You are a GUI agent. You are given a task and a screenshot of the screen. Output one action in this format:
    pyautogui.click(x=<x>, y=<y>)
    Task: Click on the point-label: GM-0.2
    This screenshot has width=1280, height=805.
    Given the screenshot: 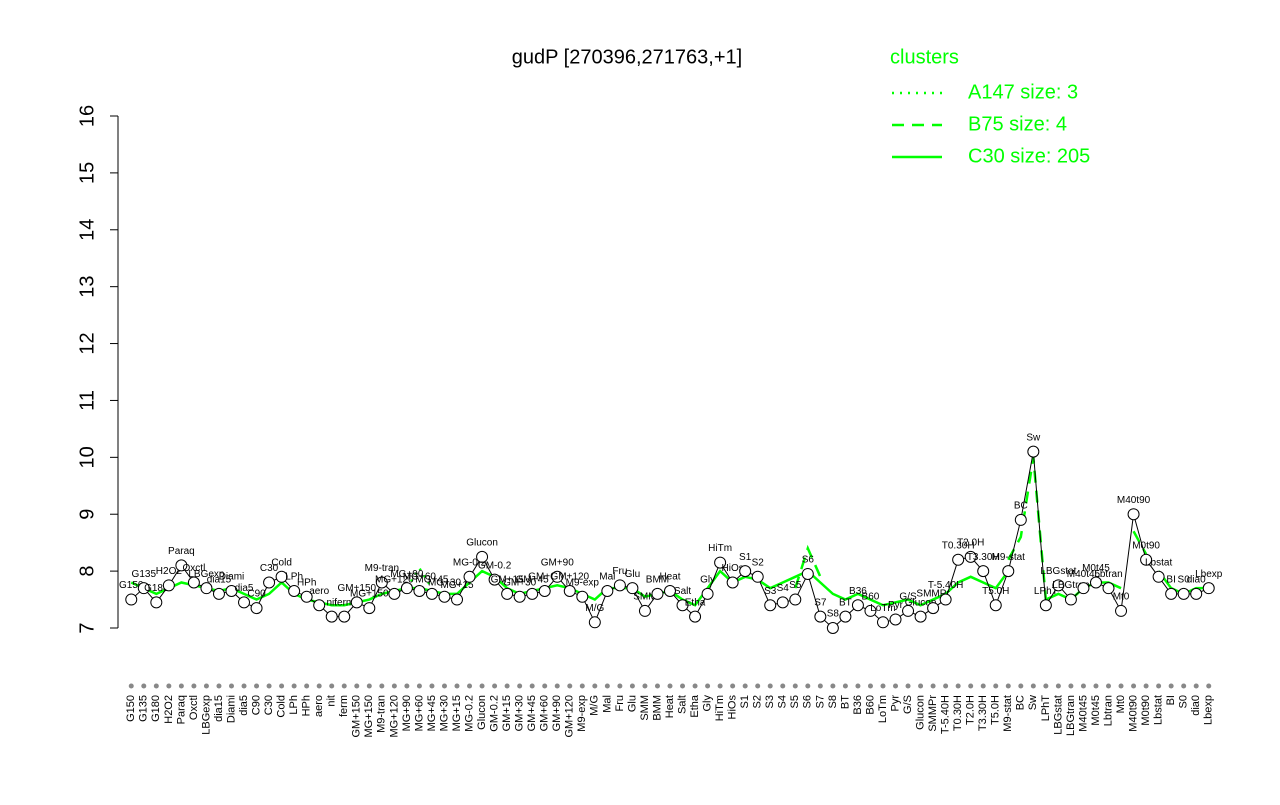 What is the action you would take?
    pyautogui.click(x=495, y=565)
    